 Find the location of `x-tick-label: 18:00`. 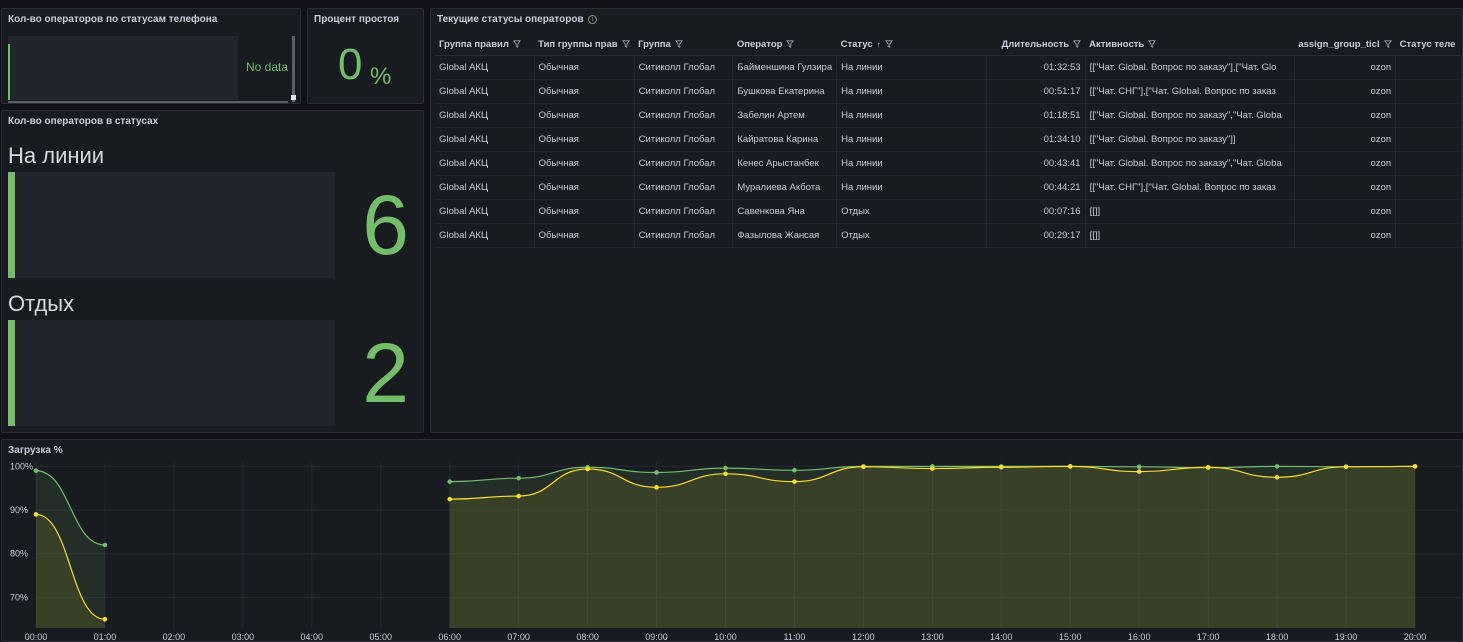

x-tick-label: 18:00 is located at coordinates (1277, 637).